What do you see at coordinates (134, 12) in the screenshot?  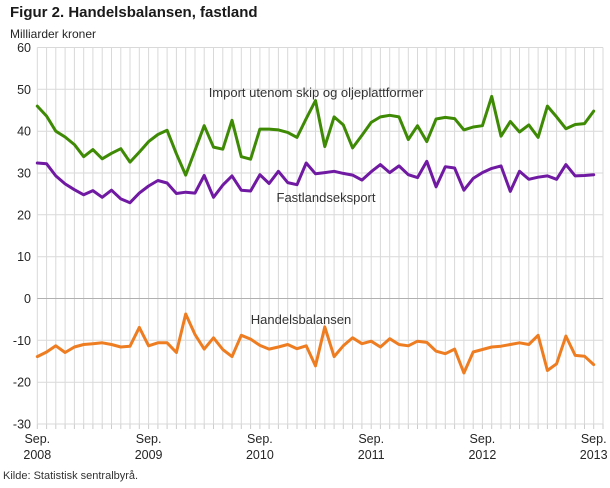 I see `chart-title: Figur 2. Handelsbalansen, fastland` at bounding box center [134, 12].